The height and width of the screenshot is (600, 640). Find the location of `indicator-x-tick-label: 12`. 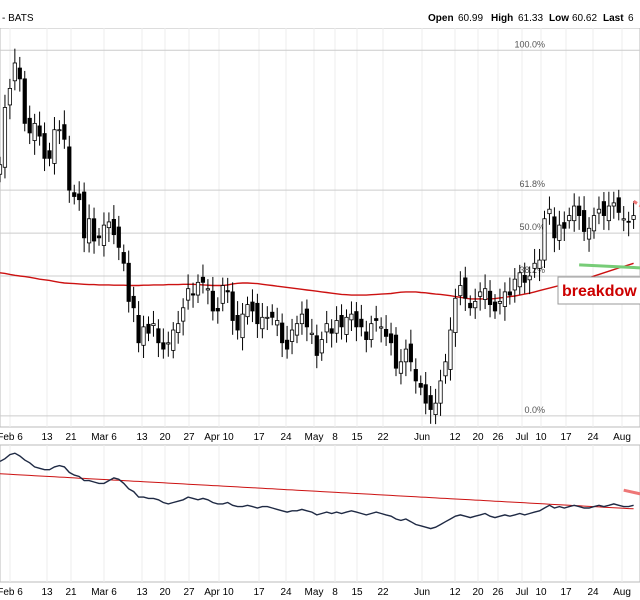

indicator-x-tick-label: 12 is located at coordinates (455, 592).